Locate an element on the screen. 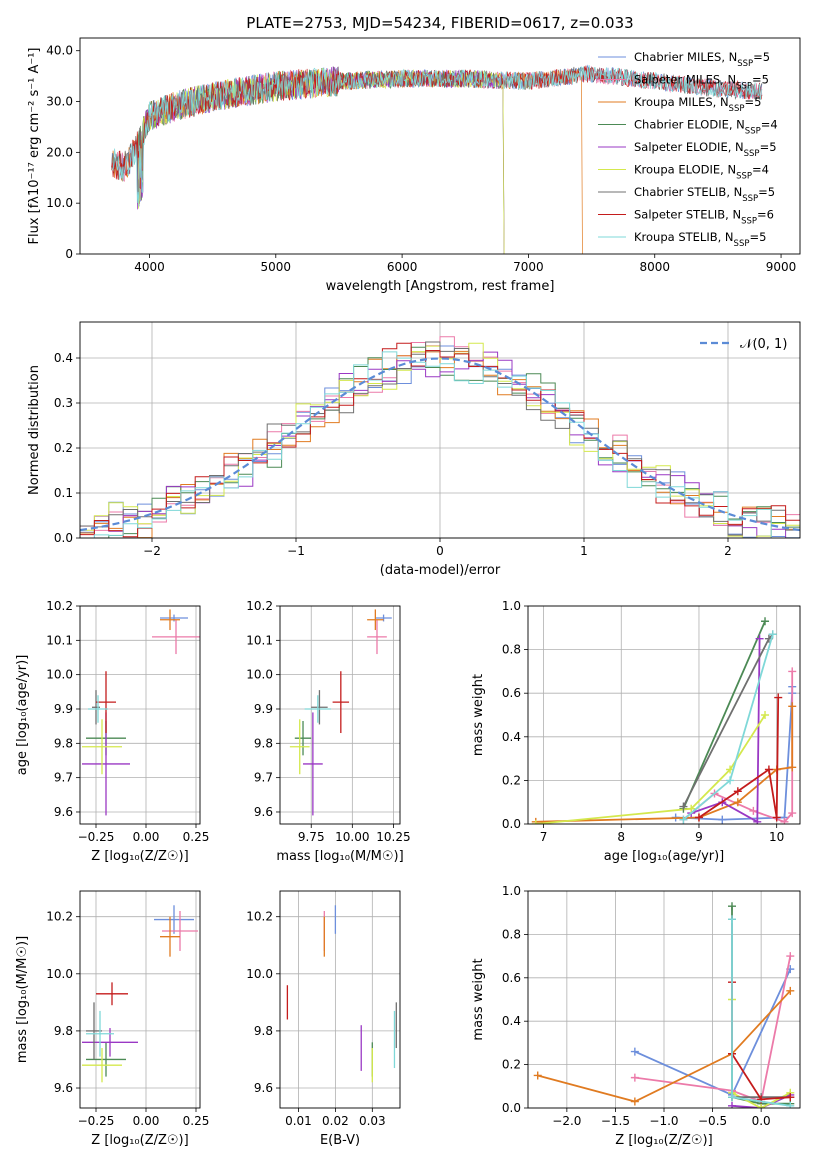 The image size is (819, 1170). x-tick-label: −0.5 is located at coordinates (712, 1121).